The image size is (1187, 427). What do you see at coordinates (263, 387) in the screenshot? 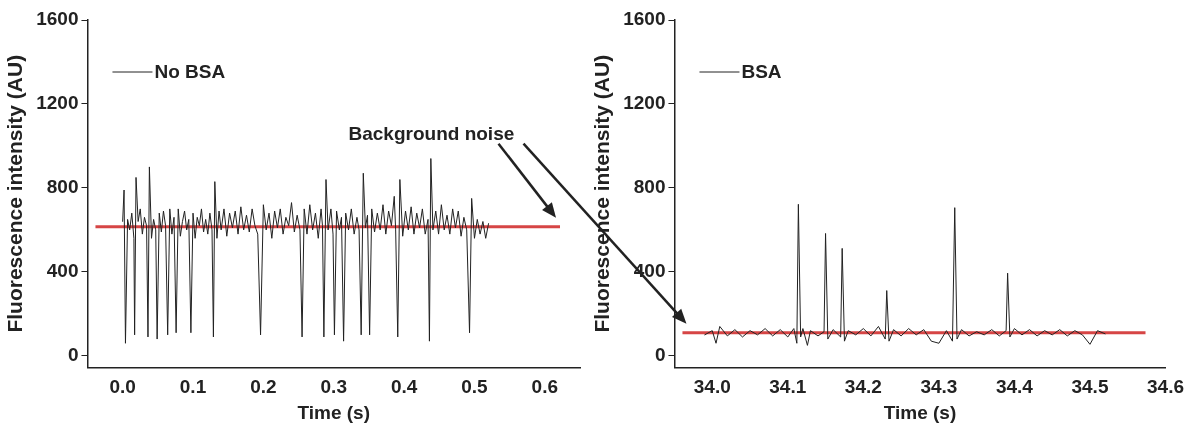
I see `x-tick-label: 0.2` at bounding box center [263, 387].